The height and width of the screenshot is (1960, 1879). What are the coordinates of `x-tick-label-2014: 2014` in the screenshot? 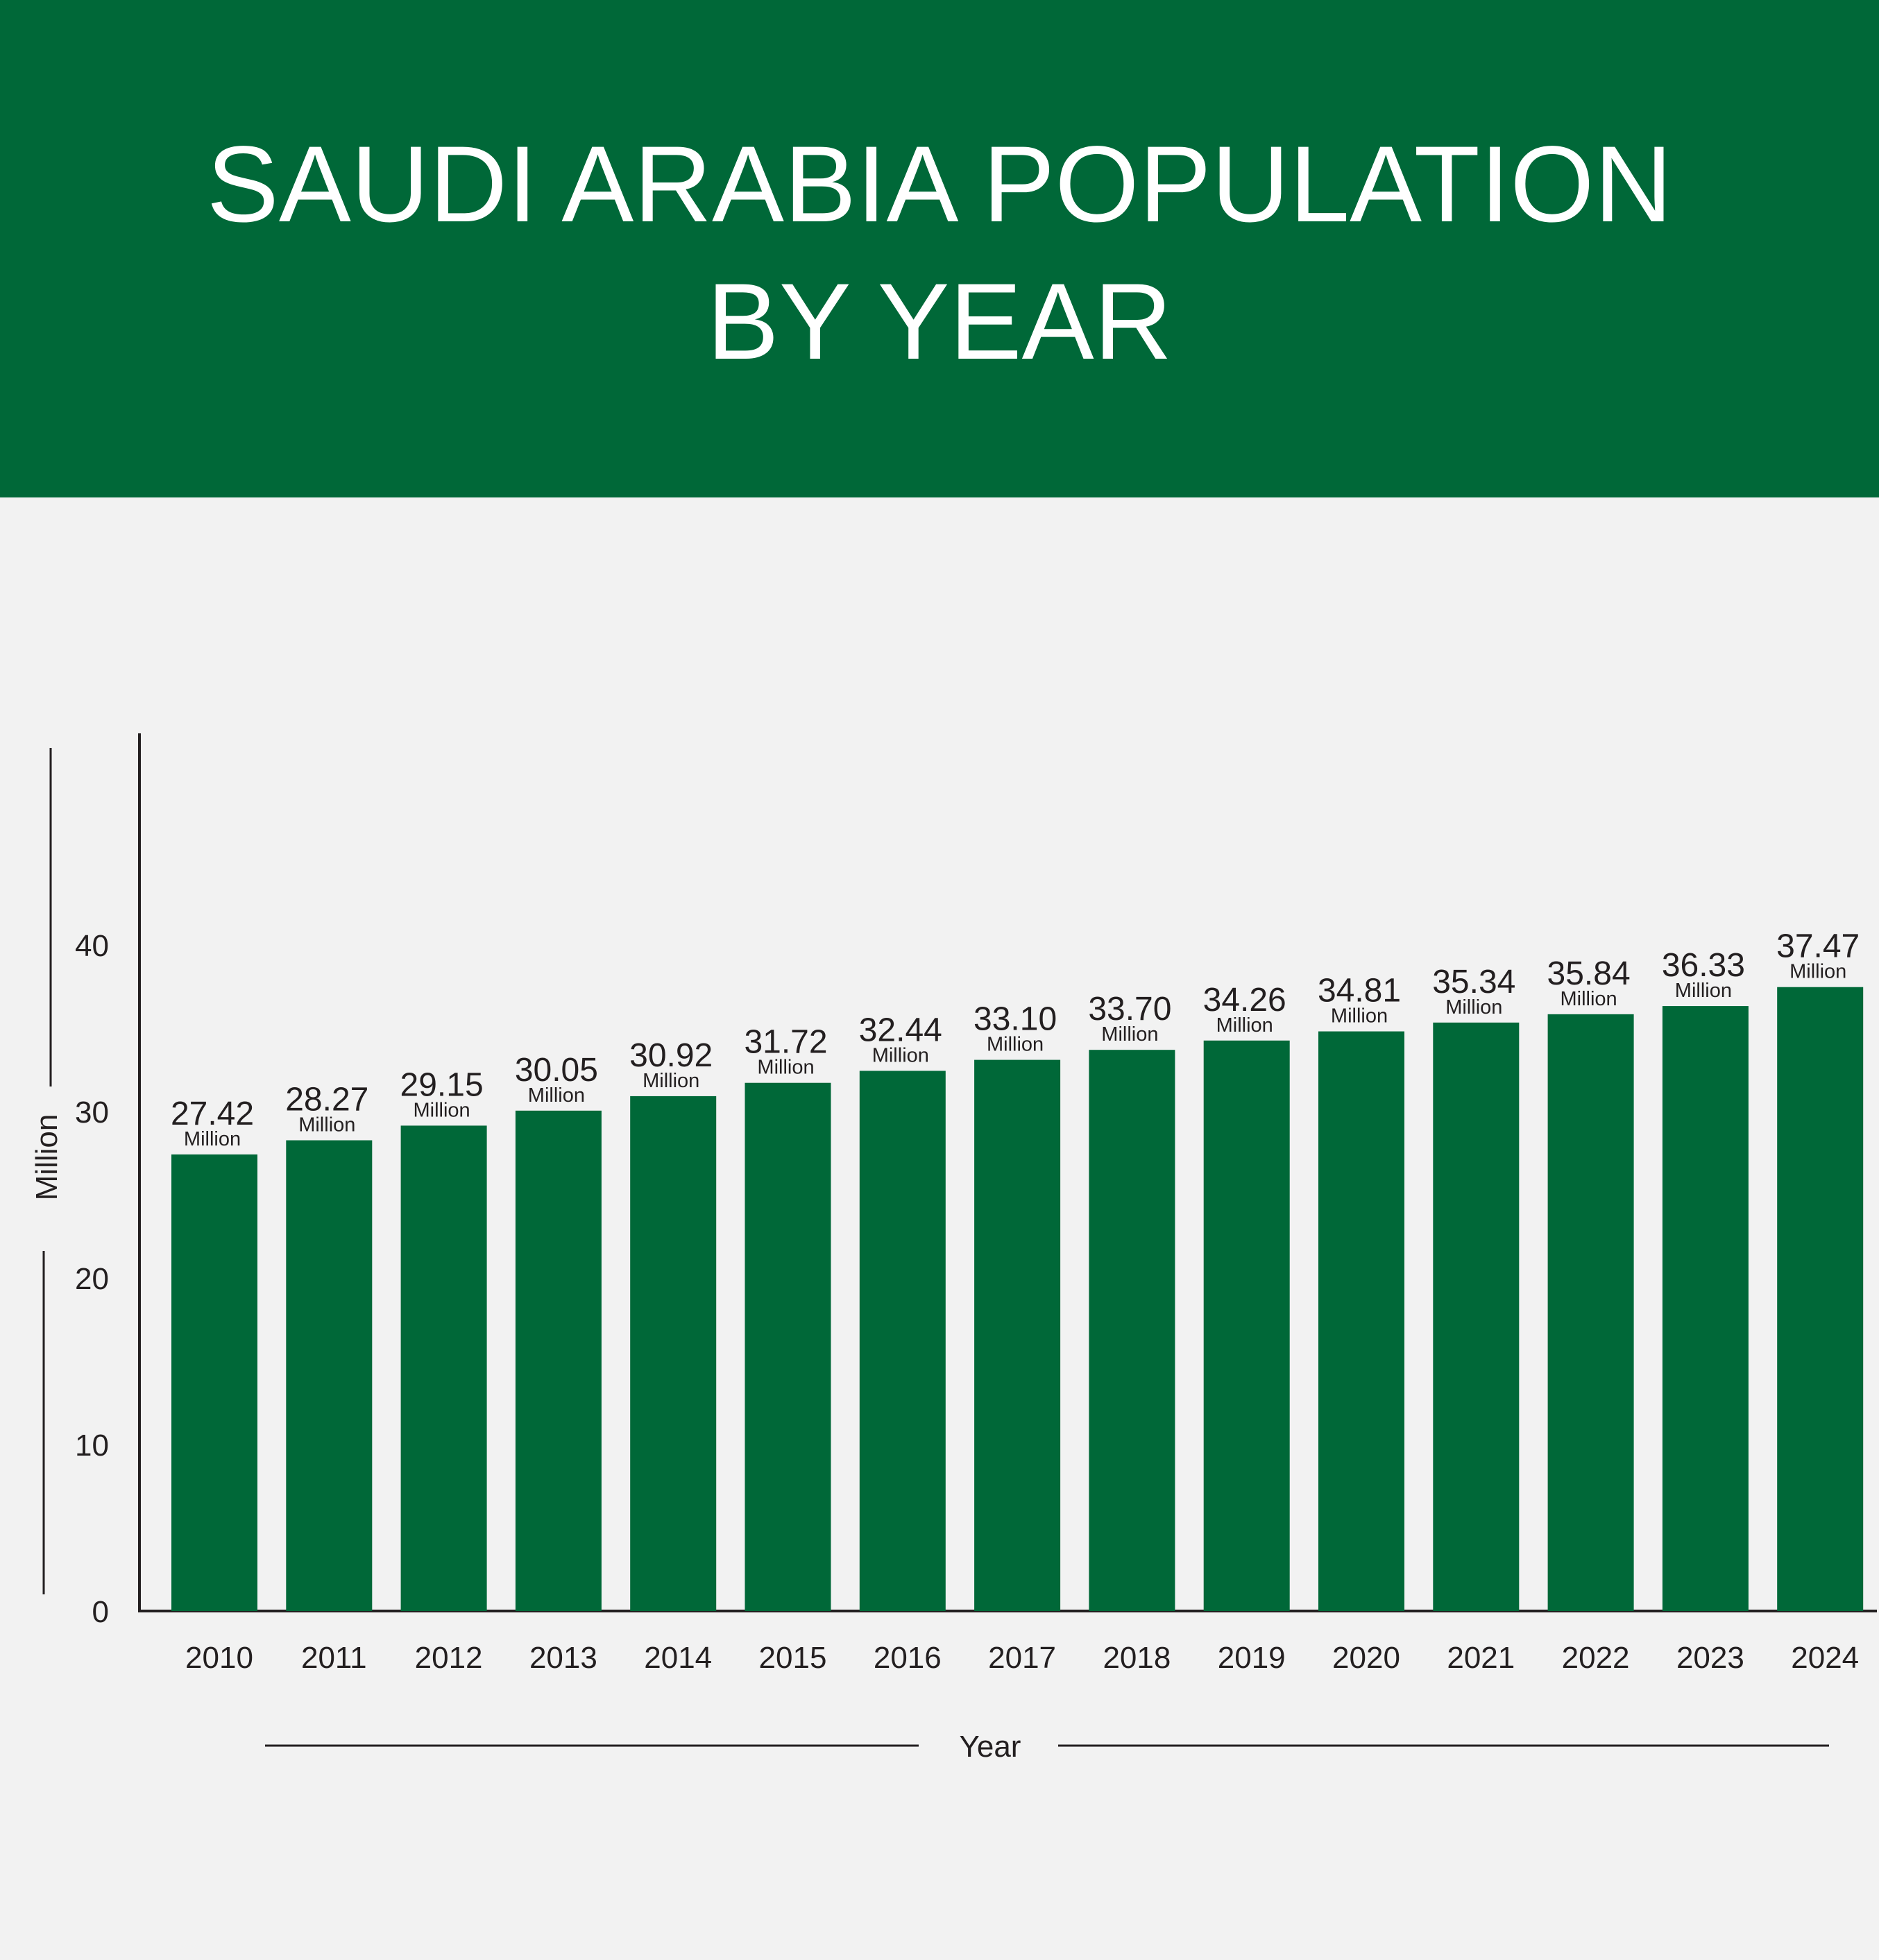 It's located at (678, 1658).